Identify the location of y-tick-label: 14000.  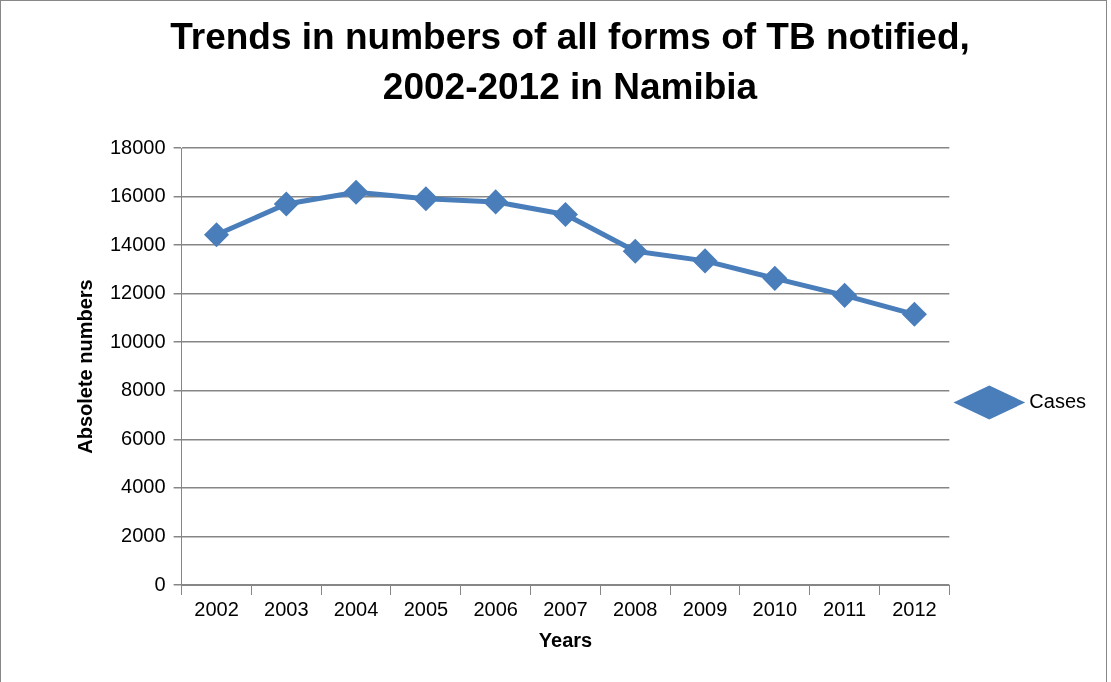
(137, 243).